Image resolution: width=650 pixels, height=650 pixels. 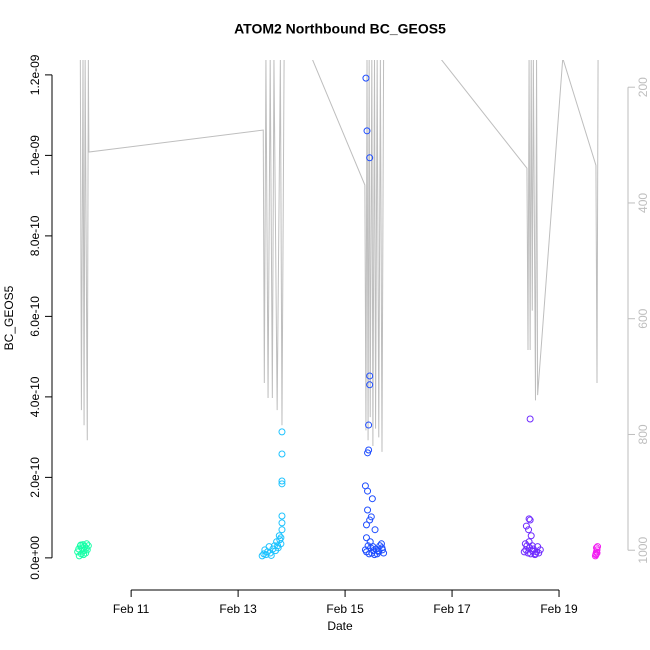 What do you see at coordinates (9, 317) in the screenshot?
I see `y-axis-label: BC_GEOS5` at bounding box center [9, 317].